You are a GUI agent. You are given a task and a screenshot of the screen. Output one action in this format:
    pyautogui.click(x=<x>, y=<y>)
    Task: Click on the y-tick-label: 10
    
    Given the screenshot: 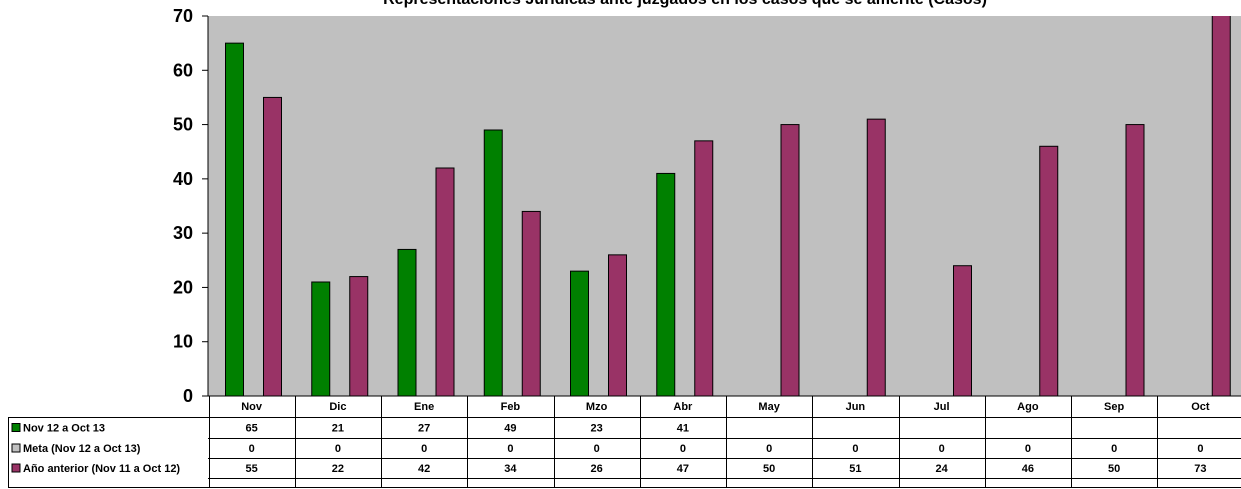 What is the action you would take?
    pyautogui.click(x=183, y=342)
    